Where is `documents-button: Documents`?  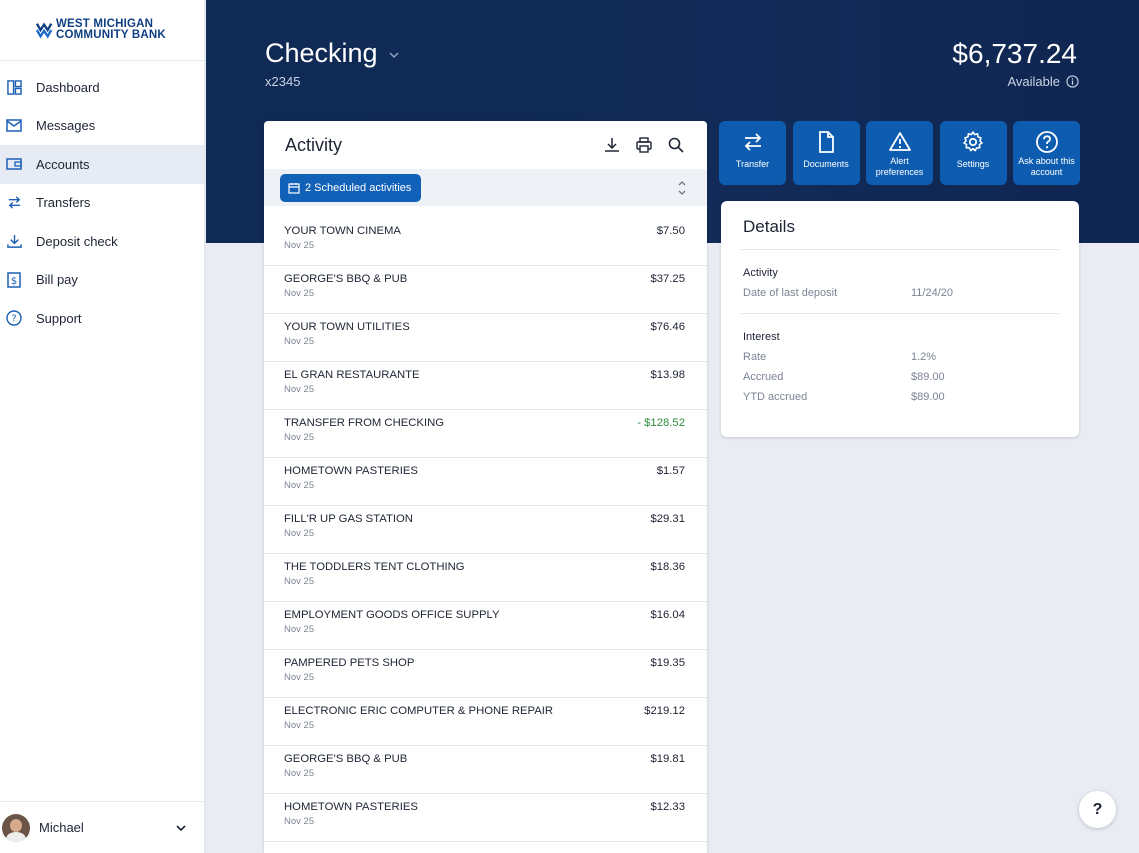 documents-button: Documents is located at coordinates (826, 153).